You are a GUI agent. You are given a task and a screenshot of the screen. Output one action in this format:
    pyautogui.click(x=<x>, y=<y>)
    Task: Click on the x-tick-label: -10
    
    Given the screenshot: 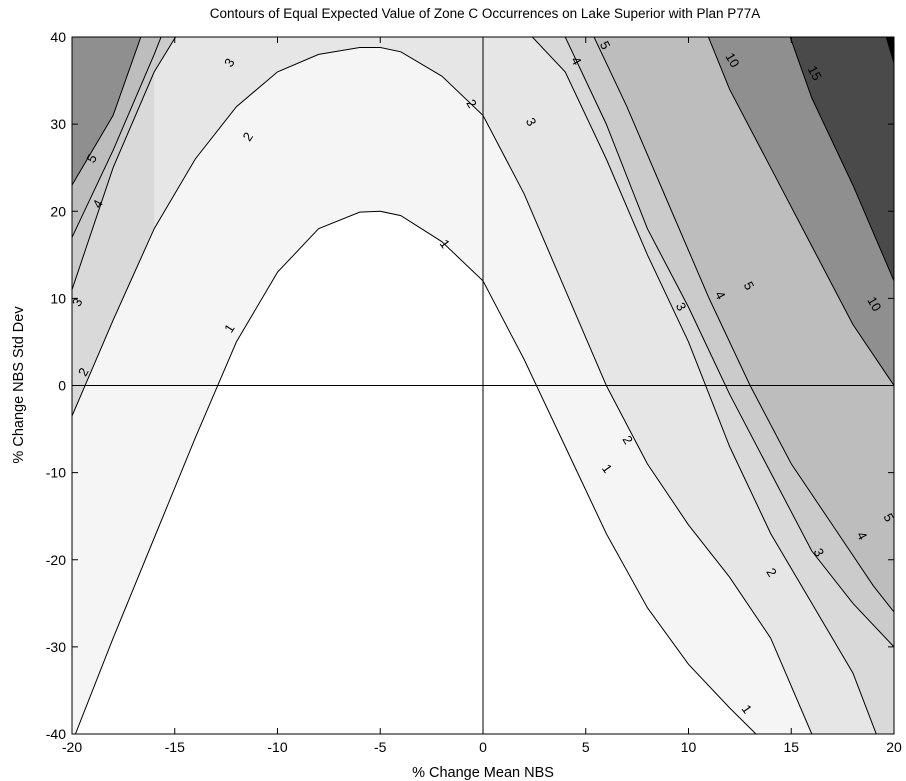 What is the action you would take?
    pyautogui.click(x=277, y=747)
    